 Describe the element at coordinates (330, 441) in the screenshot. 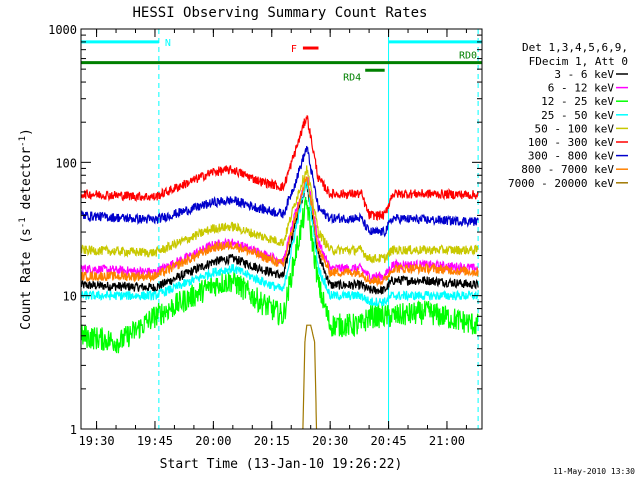

I see `x-tick-label-4: 20:30` at that location.